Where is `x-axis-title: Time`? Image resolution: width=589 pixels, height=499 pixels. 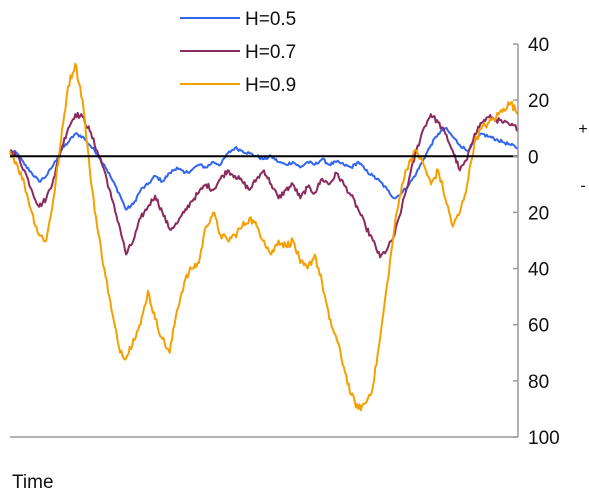
x-axis-title: Time is located at coordinates (33, 482).